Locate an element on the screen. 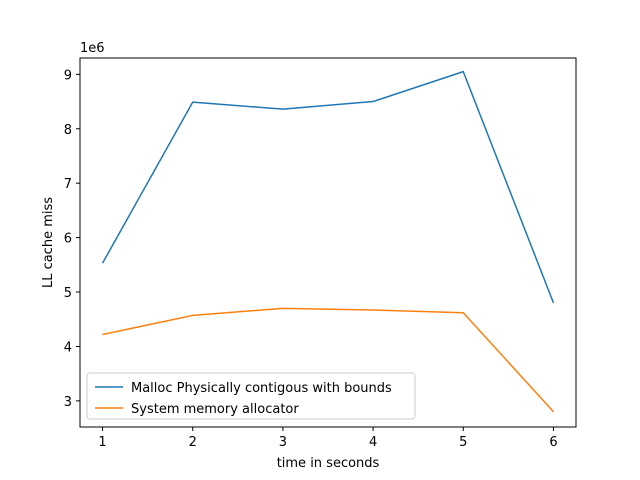 Image resolution: width=640 pixels, height=480 pixels. x-tick-label: 1 is located at coordinates (102, 442).